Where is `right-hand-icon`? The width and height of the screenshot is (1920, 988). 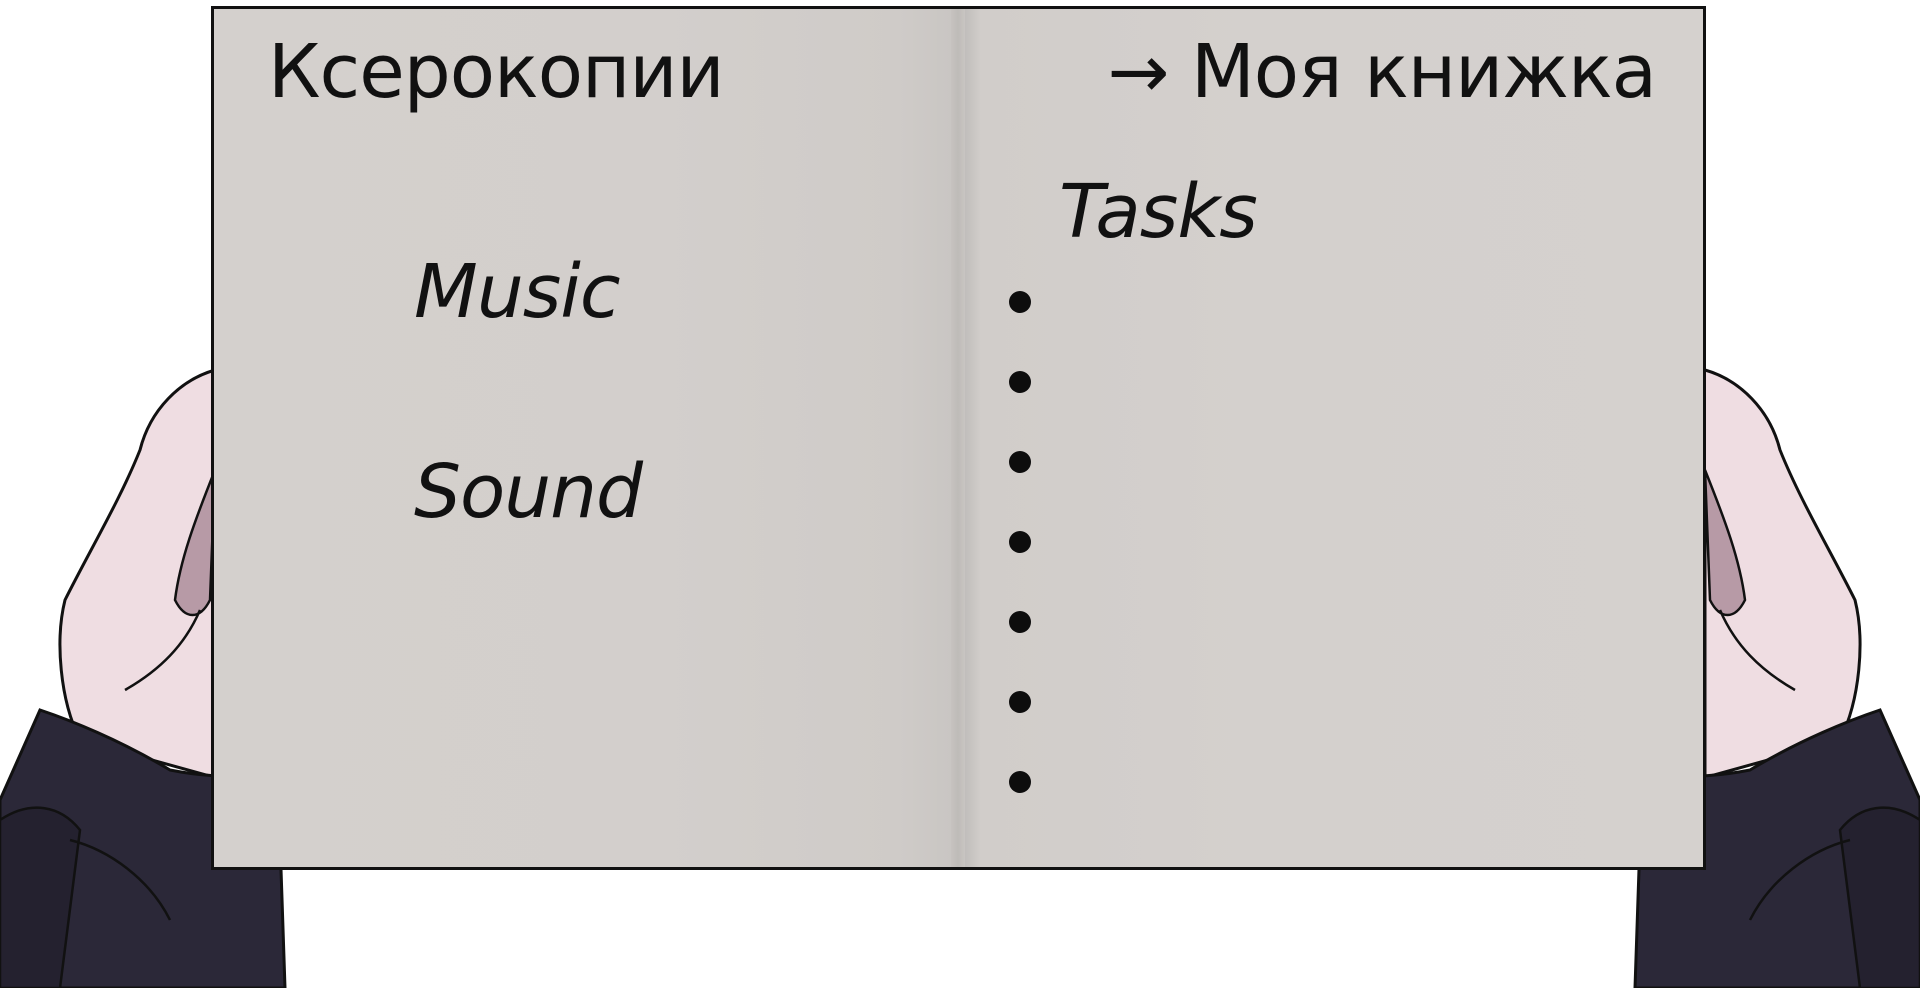
right-hand-icon is located at coordinates (1764, 678).